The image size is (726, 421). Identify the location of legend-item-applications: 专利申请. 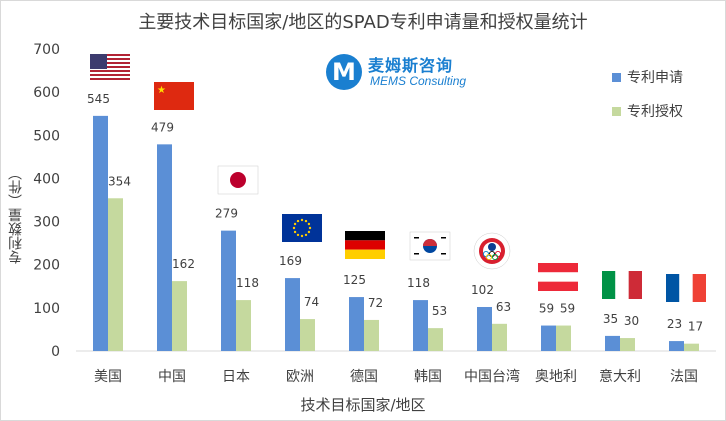
(647, 77).